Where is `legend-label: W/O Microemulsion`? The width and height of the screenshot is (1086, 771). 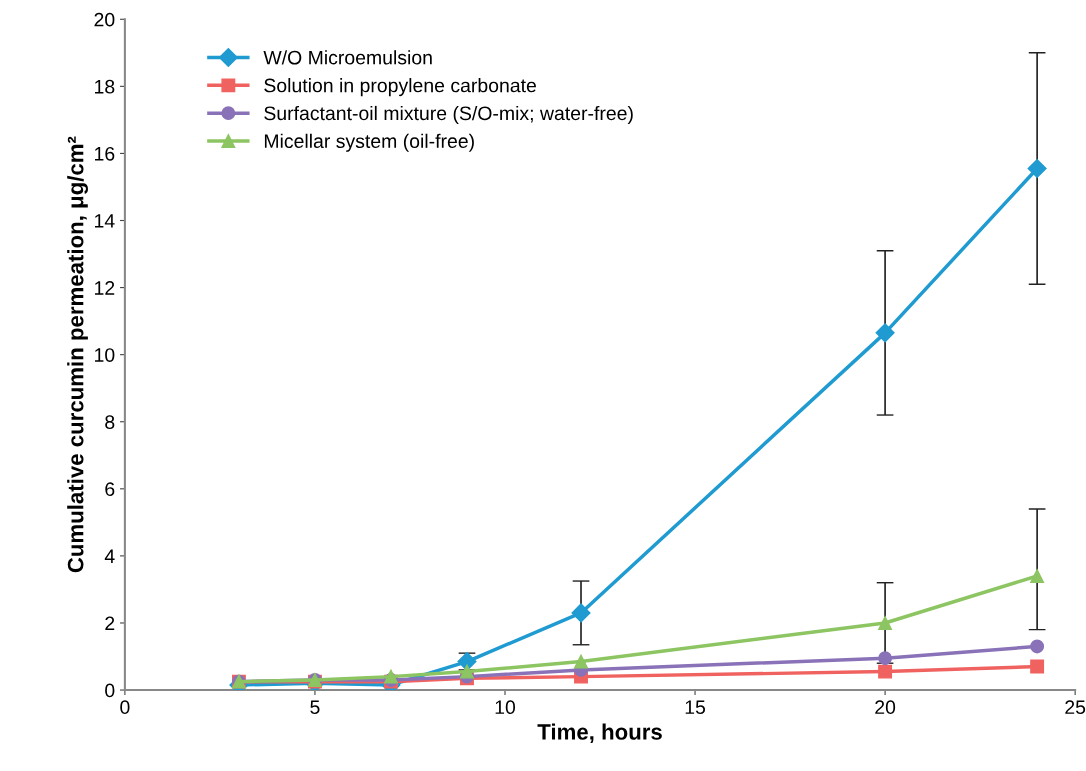
legend-label: W/O Microemulsion is located at coordinates (347, 57).